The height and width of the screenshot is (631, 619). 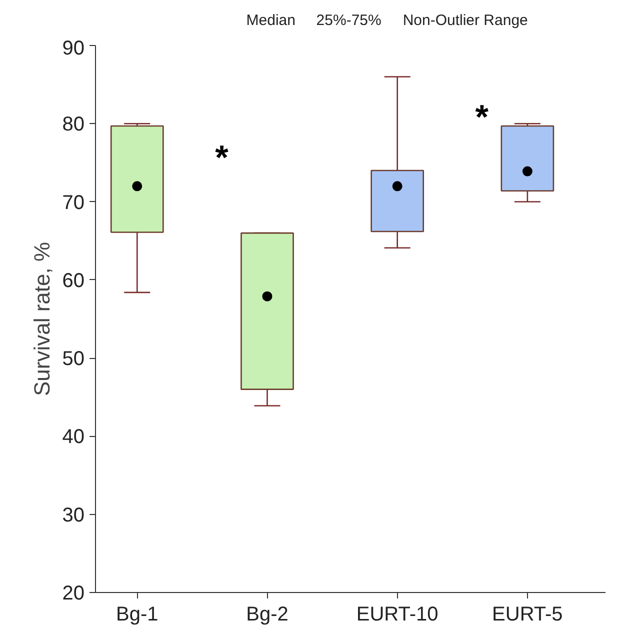 I want to click on y-tick-label: 90, so click(x=73, y=49).